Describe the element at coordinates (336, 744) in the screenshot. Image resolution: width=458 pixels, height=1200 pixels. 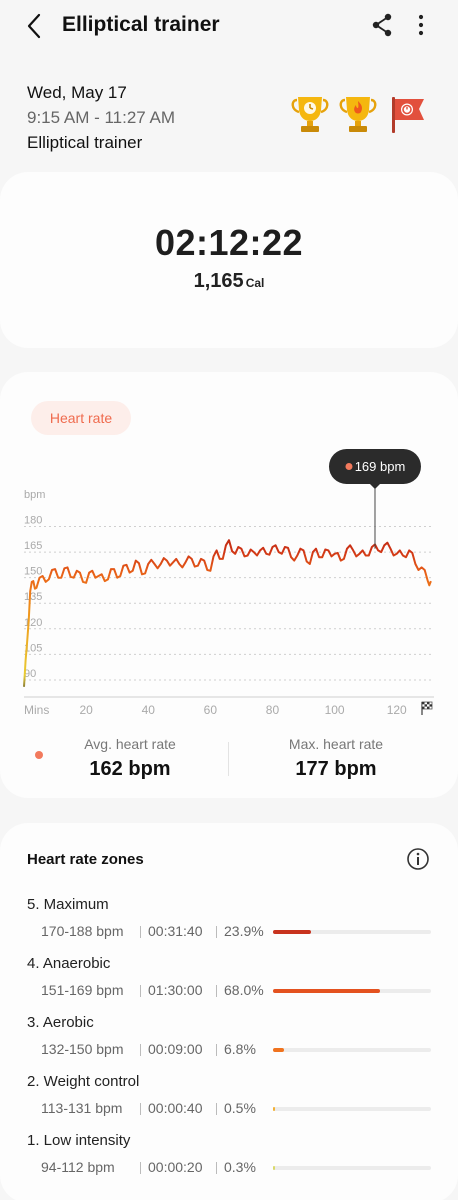
I see `max-heart-rate-label: Max. heart rate` at that location.